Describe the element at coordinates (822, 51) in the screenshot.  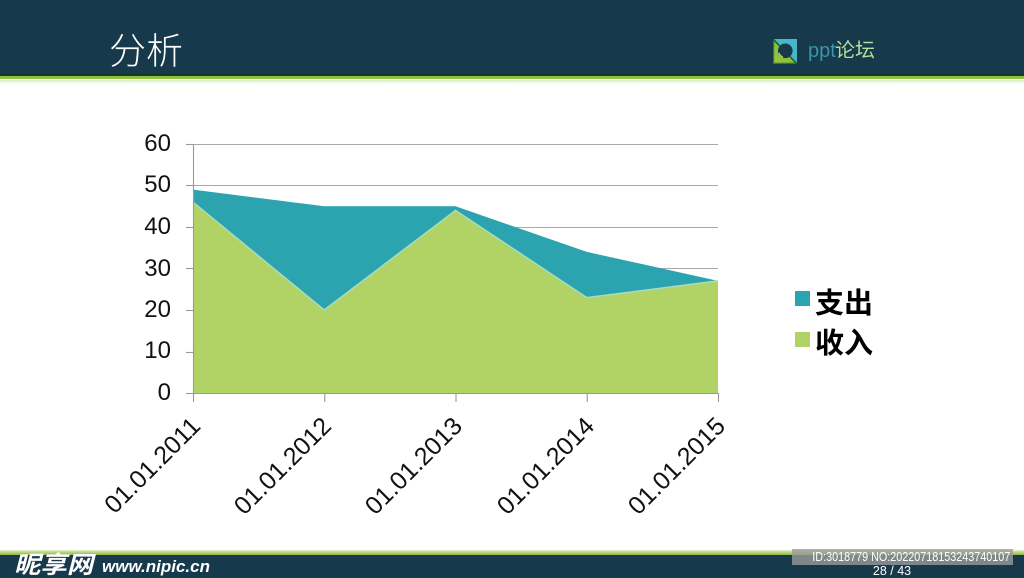
I see `svg-text: ppt` at that location.